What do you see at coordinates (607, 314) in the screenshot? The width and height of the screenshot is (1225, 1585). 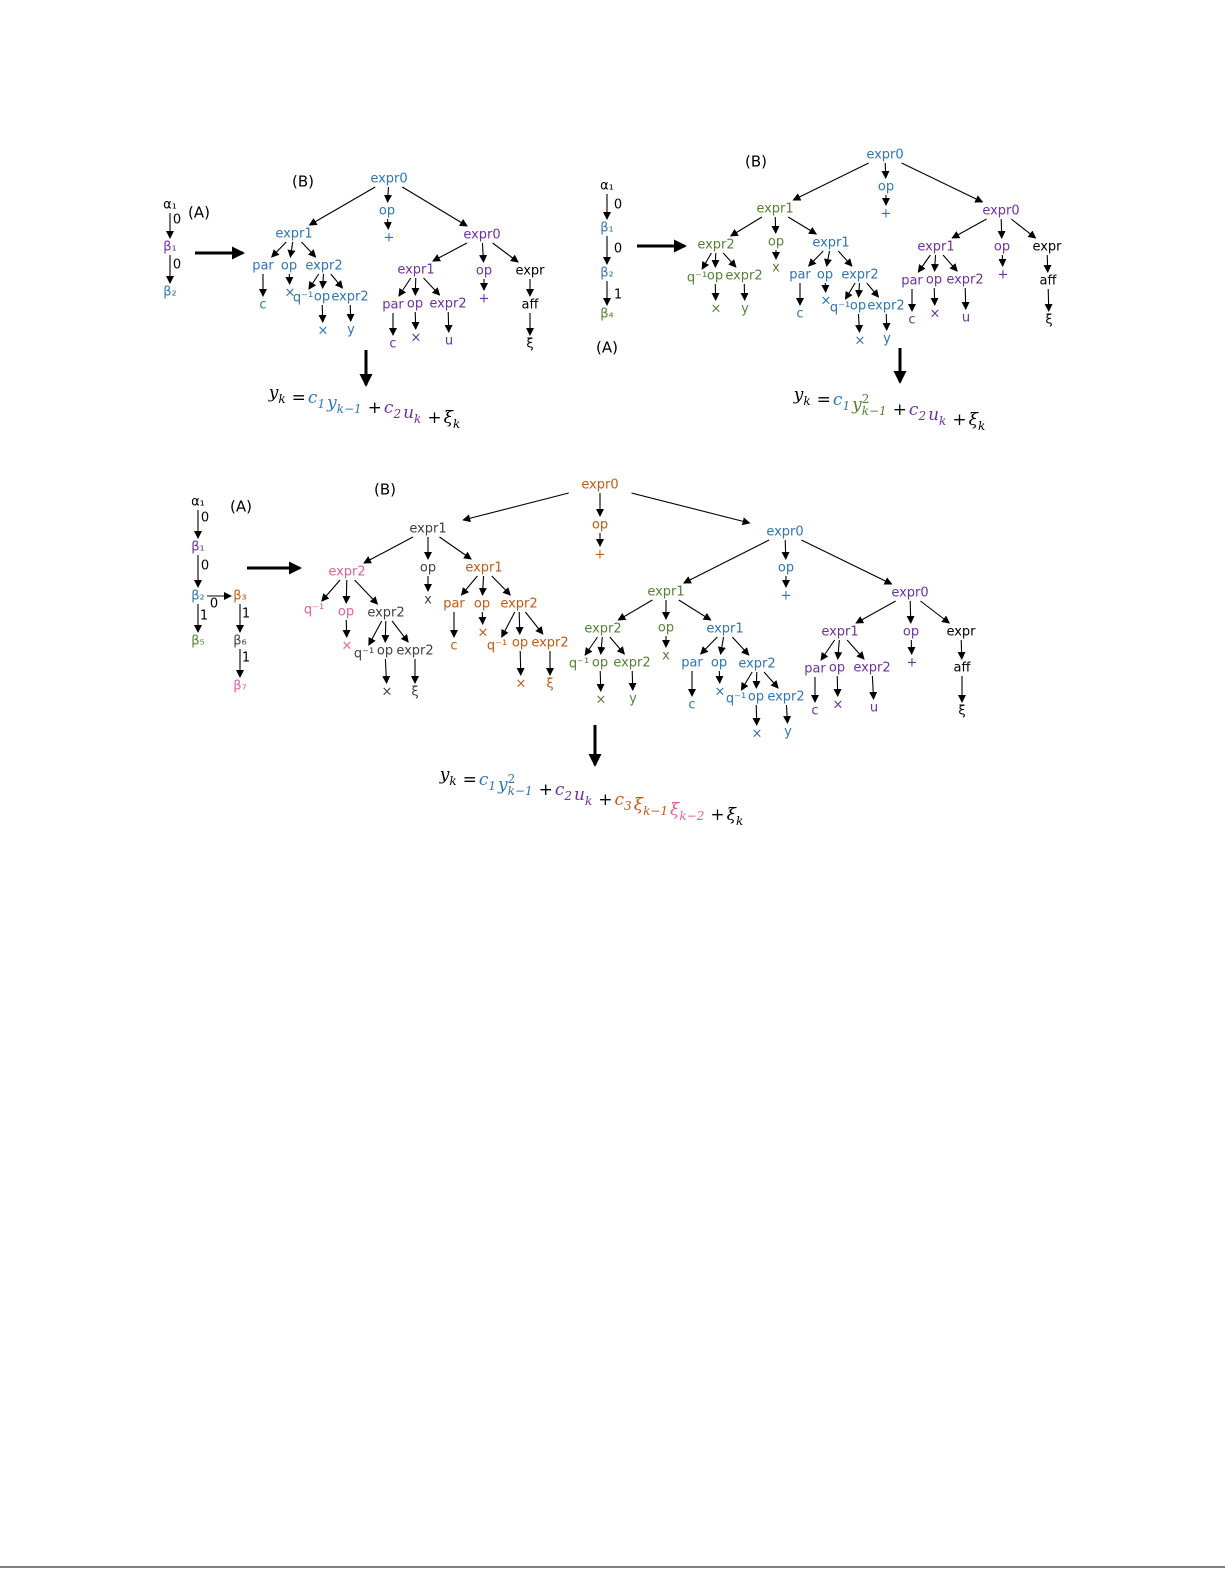 I see `chain-node: β₄` at bounding box center [607, 314].